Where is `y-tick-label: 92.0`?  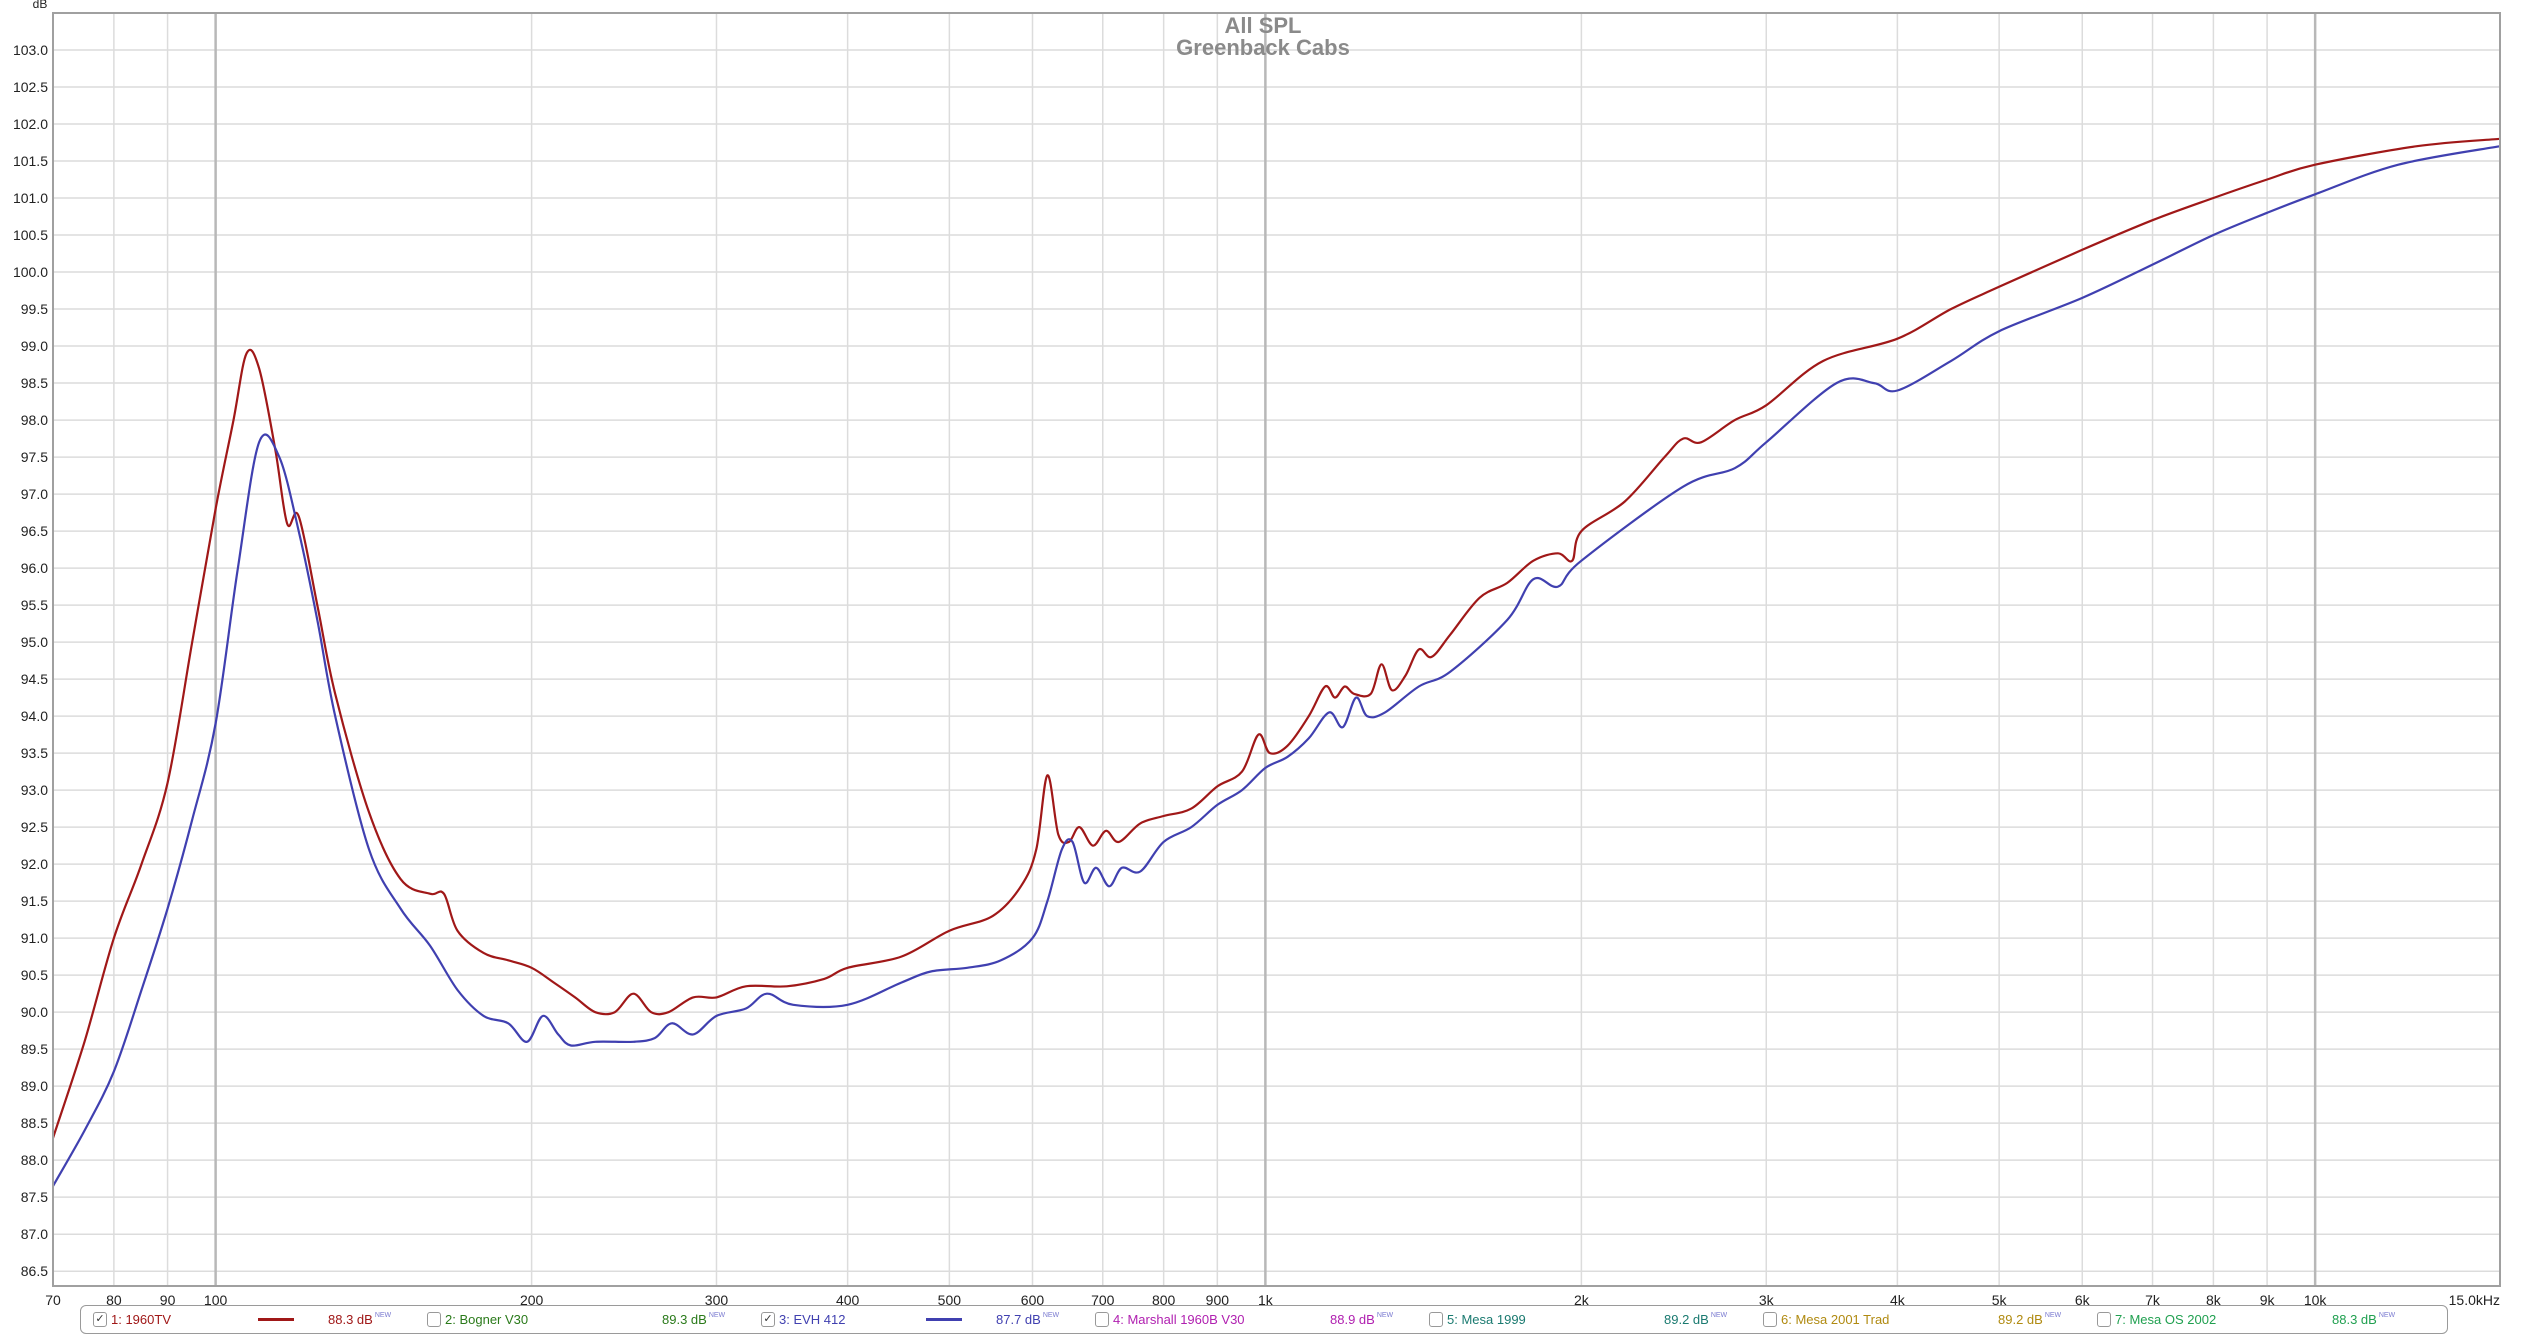
y-tick-label: 92.0 is located at coordinates (34, 864).